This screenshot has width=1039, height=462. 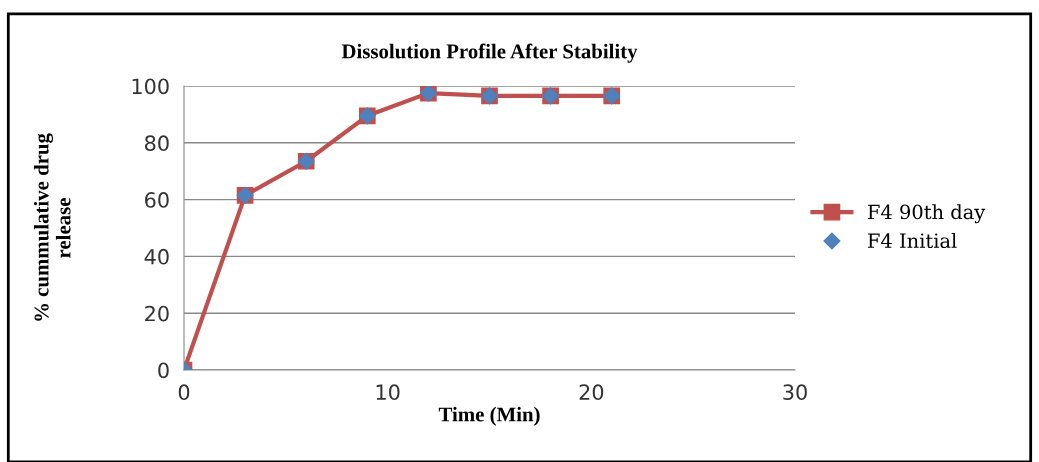 I want to click on legend-label: F4 90th day, so click(x=927, y=214).